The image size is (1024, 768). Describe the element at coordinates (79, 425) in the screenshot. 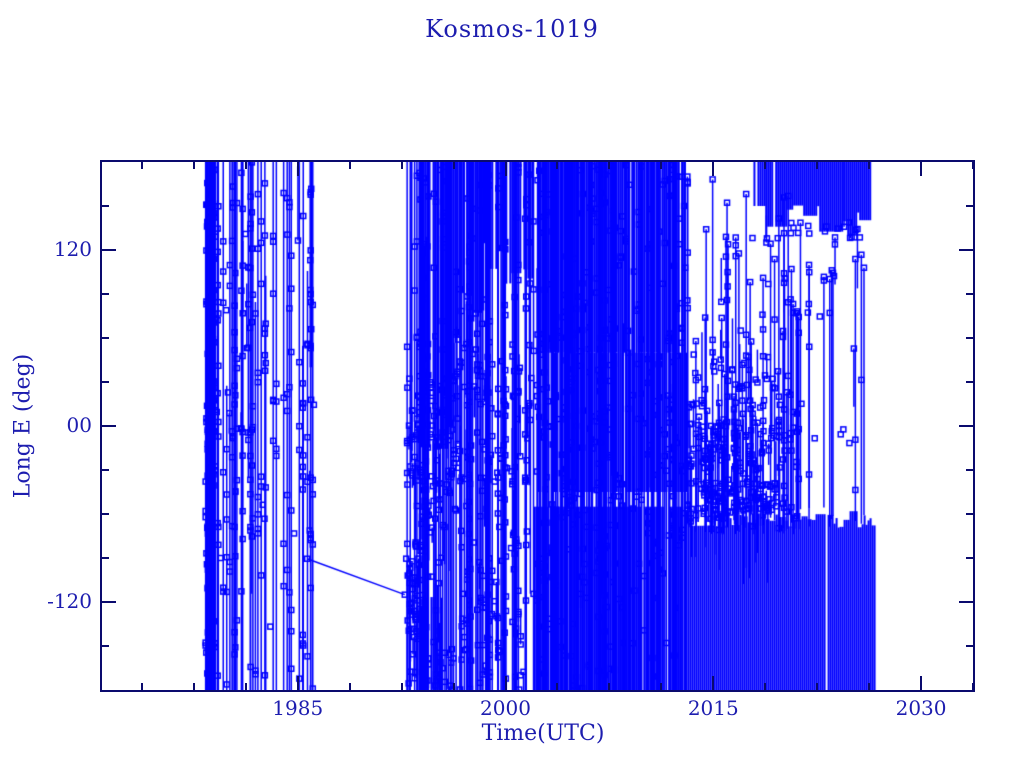

I see `y-tick-label: 00` at that location.